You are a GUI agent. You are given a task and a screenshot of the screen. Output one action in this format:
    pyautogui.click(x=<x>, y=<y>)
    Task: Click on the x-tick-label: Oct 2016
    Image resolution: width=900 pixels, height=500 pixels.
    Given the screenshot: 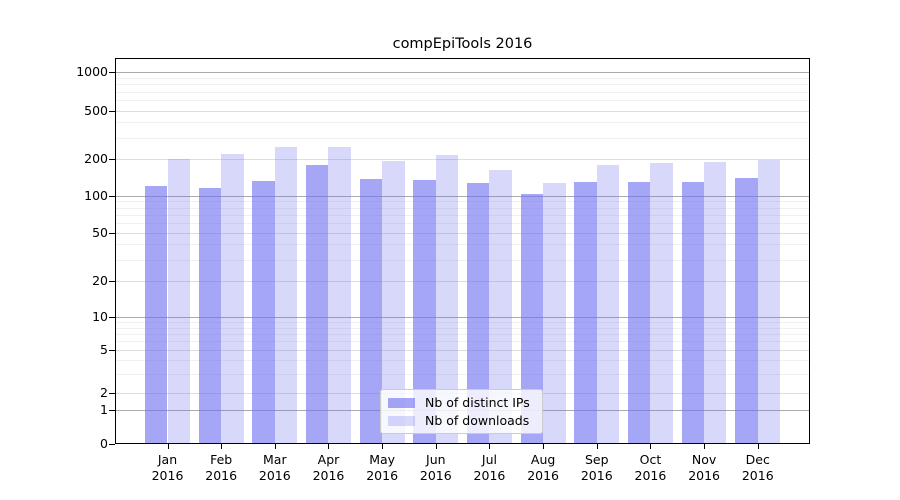 What is the action you would take?
    pyautogui.click(x=650, y=467)
    